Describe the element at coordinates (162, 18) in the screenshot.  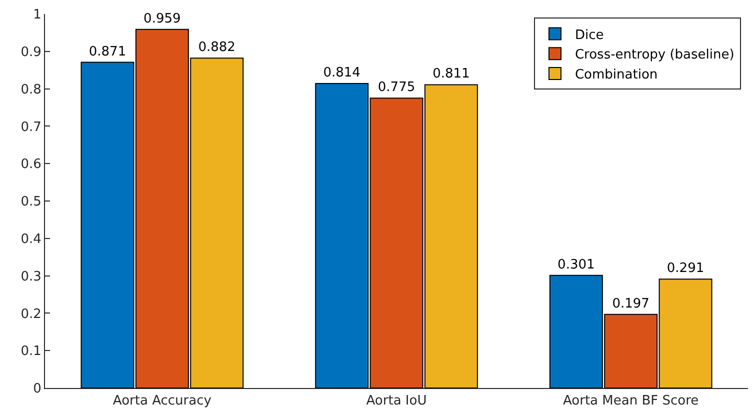
I see `data-label: 0.959` at that location.